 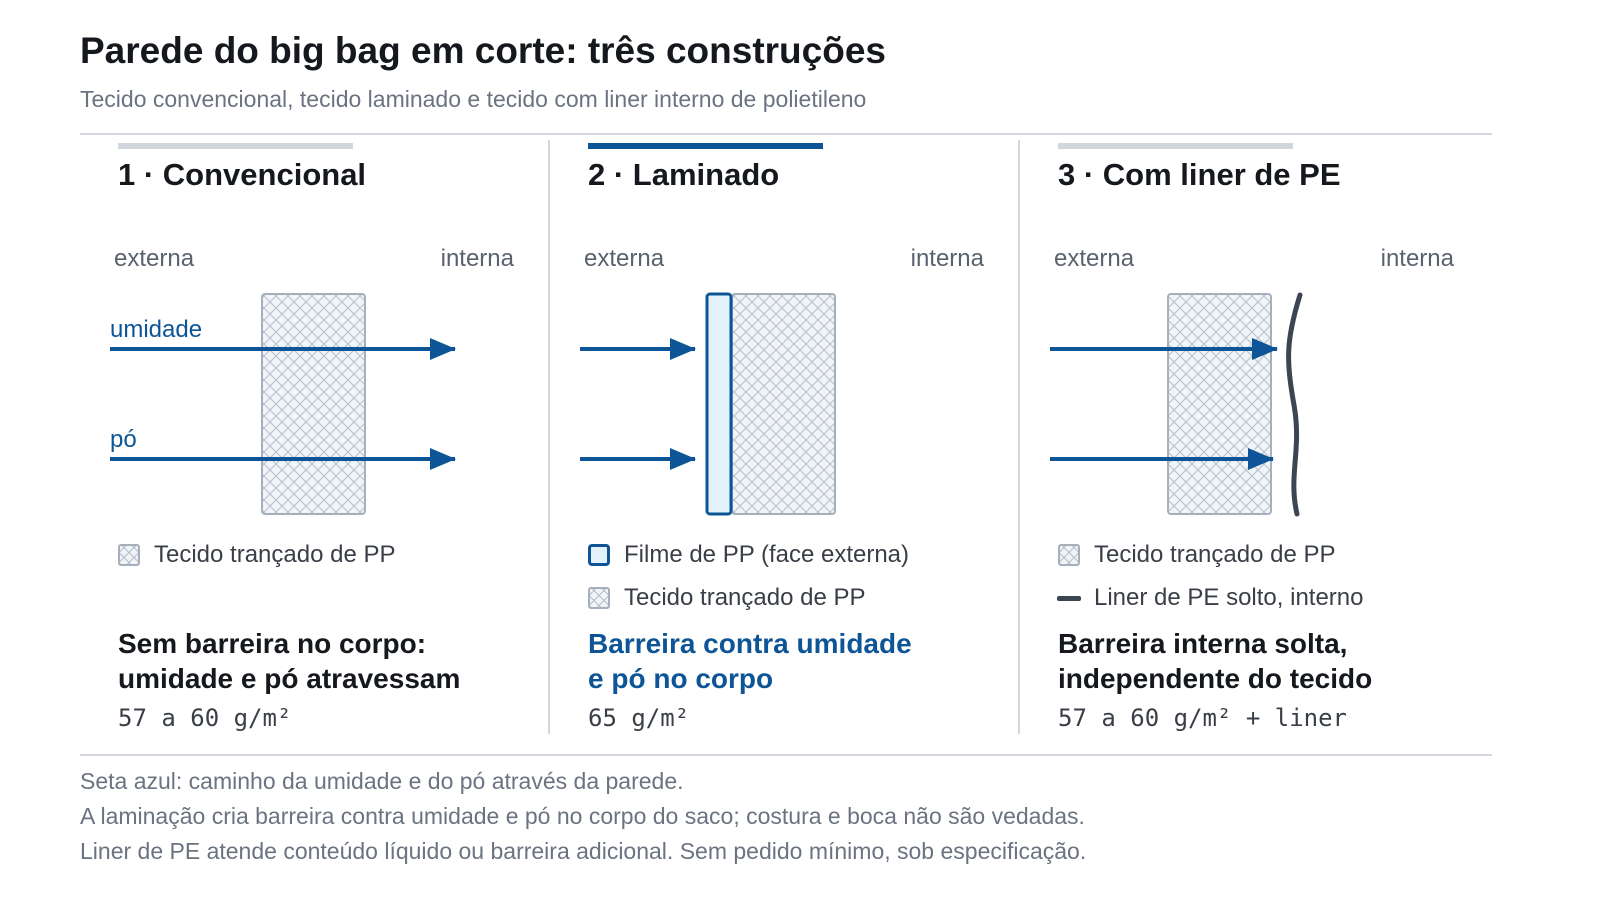 What do you see at coordinates (786, 755) in the screenshot?
I see `bottom-divider` at bounding box center [786, 755].